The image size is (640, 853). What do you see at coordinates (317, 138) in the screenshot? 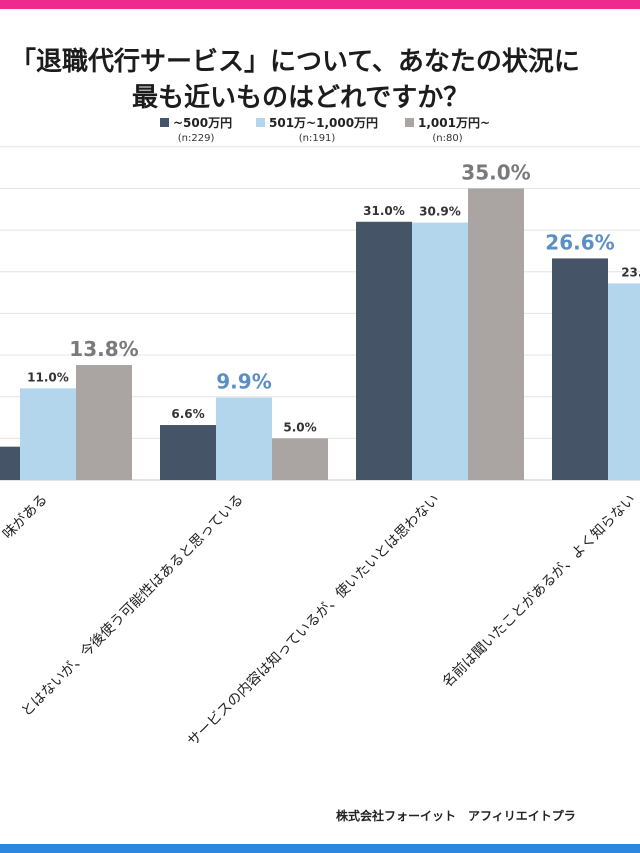
I see `legend-n-series-2: (n:191)` at bounding box center [317, 138].